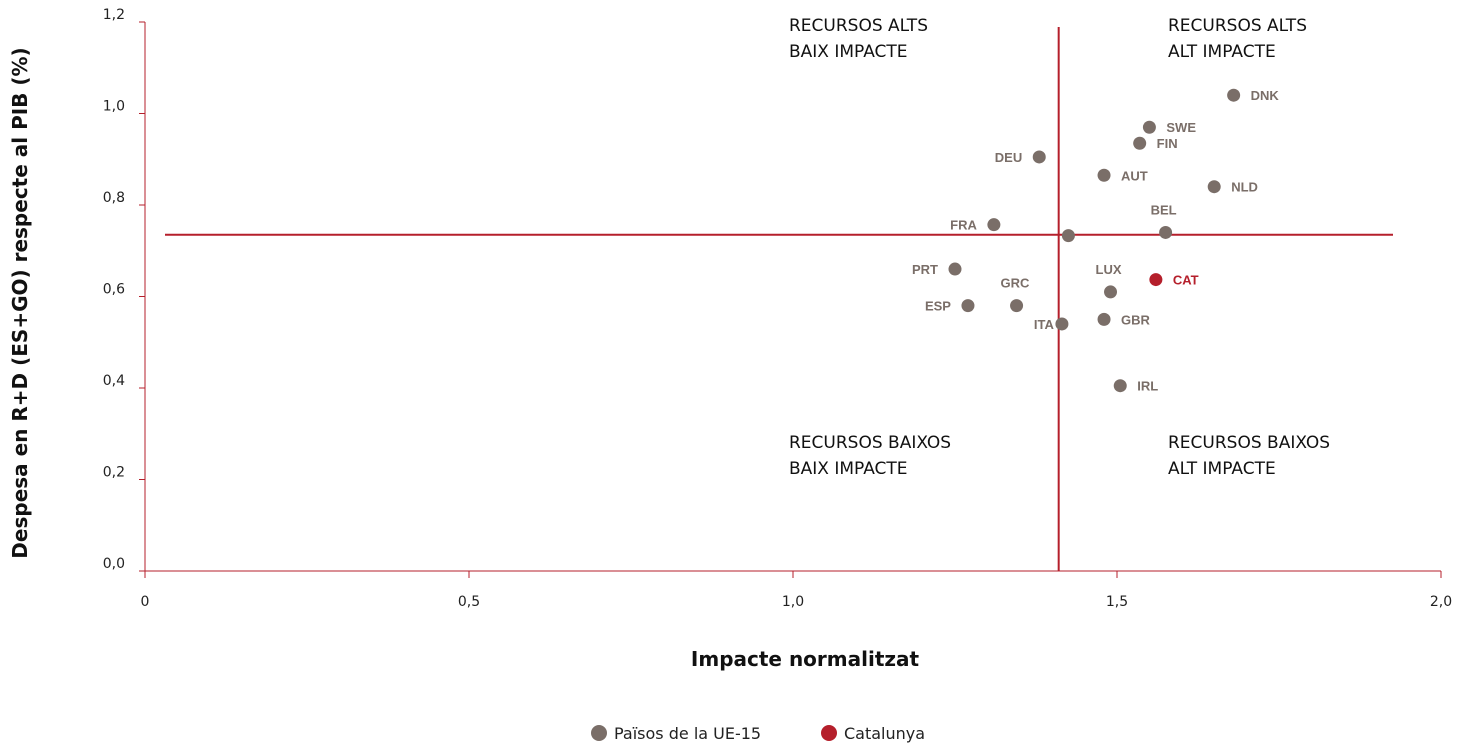 The height and width of the screenshot is (745, 1458). I want to click on quadrant-label-bottom-right-line2: ALT IMPACTE, so click(1222, 469).